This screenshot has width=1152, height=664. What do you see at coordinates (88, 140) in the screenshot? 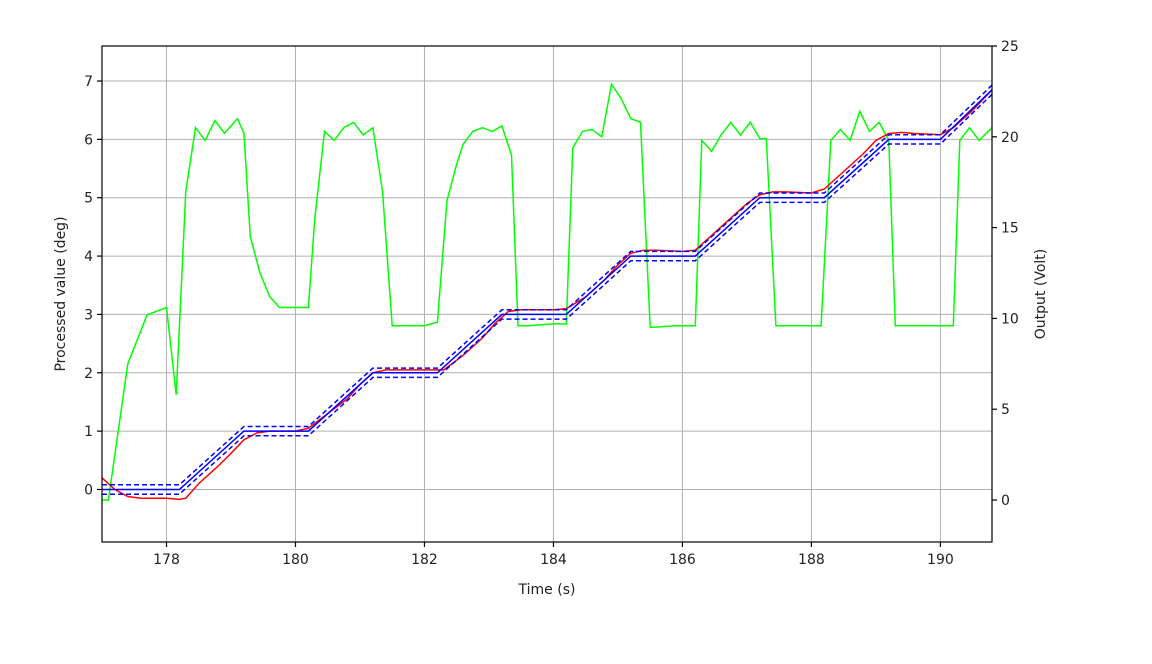
I see `left-y-tick-label: 6` at bounding box center [88, 140].